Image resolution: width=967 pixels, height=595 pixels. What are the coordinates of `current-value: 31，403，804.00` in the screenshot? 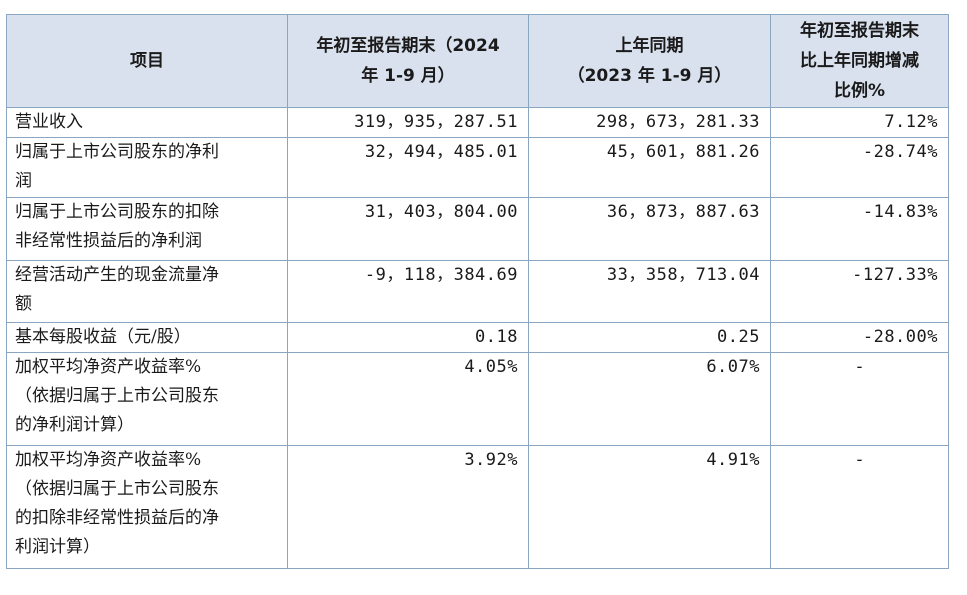 It's located at (408, 229).